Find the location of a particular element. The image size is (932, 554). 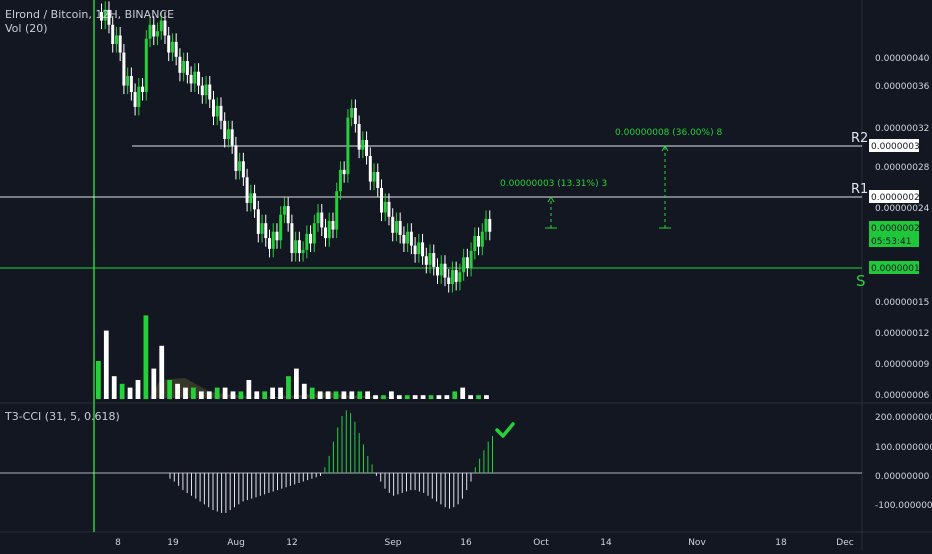

target-arrow-head is located at coordinates (551, 199).